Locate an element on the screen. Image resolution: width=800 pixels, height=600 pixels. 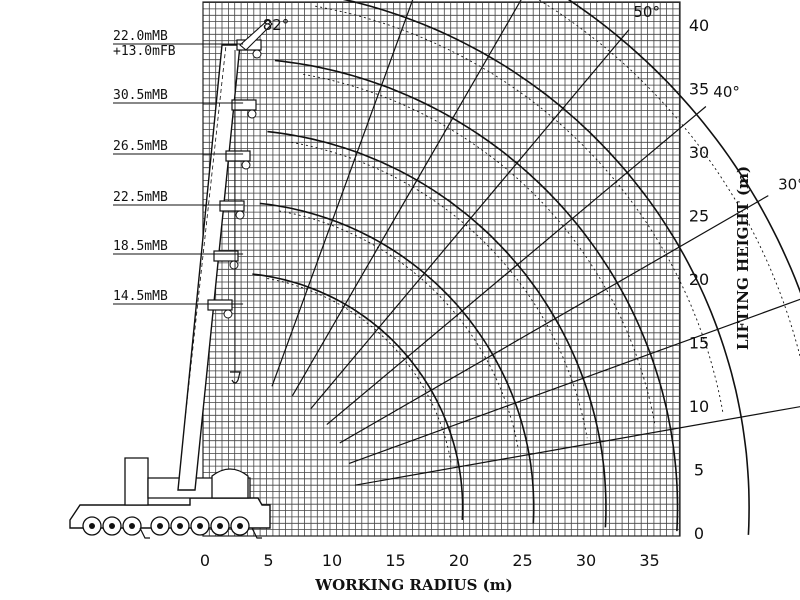
counterweight is located at coordinates (230, 483).